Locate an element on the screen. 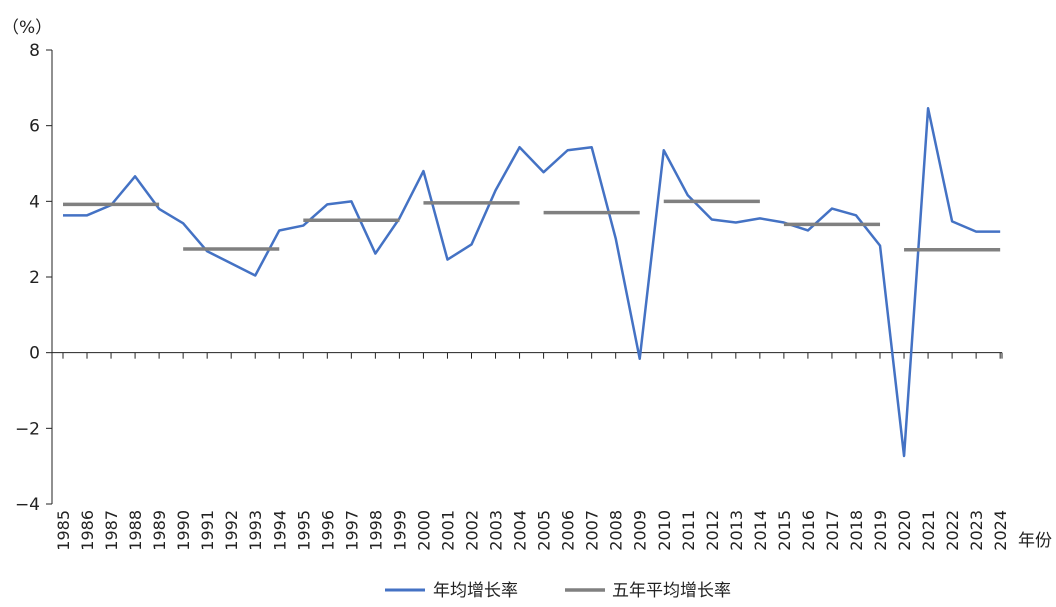  x-tick-label: 1999 is located at coordinates (399, 530).